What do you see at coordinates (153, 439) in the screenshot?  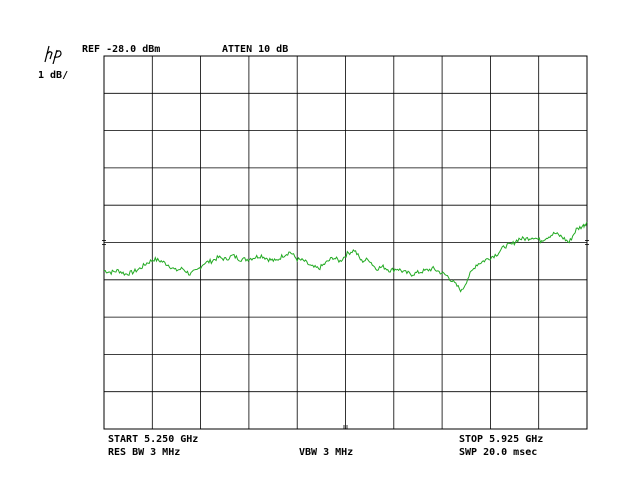 I see `start-frequency-label: START 5.250 GHz` at bounding box center [153, 439].